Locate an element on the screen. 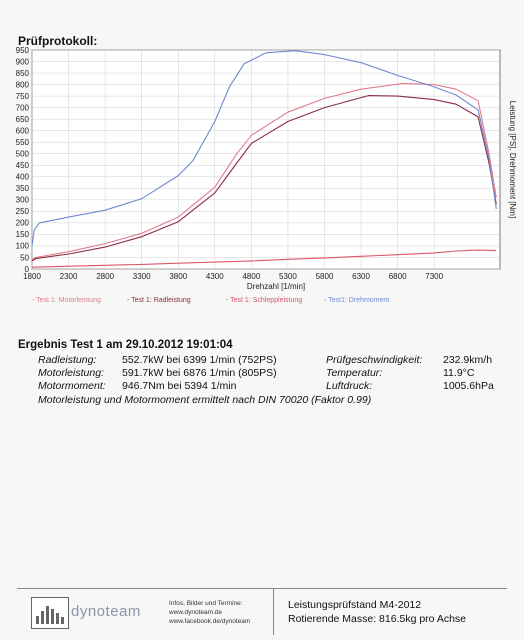 The height and width of the screenshot is (640, 524). y-tick-label: 250 is located at coordinates (23, 211).